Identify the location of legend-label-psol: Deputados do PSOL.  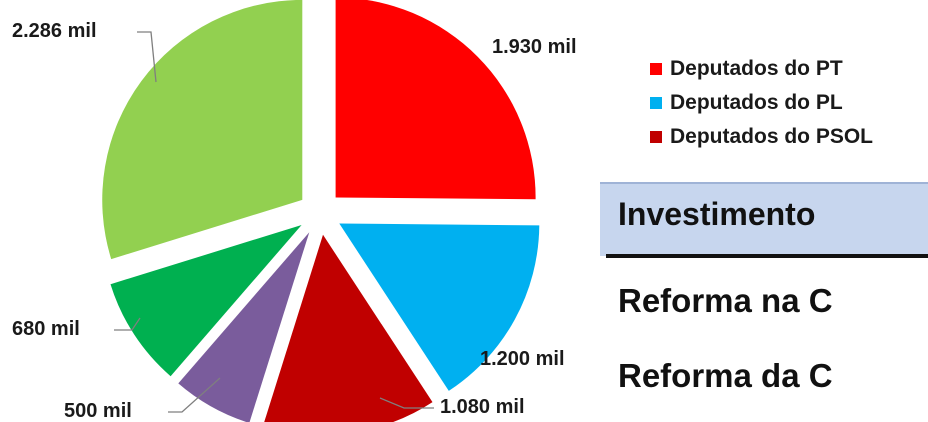
(772, 136).